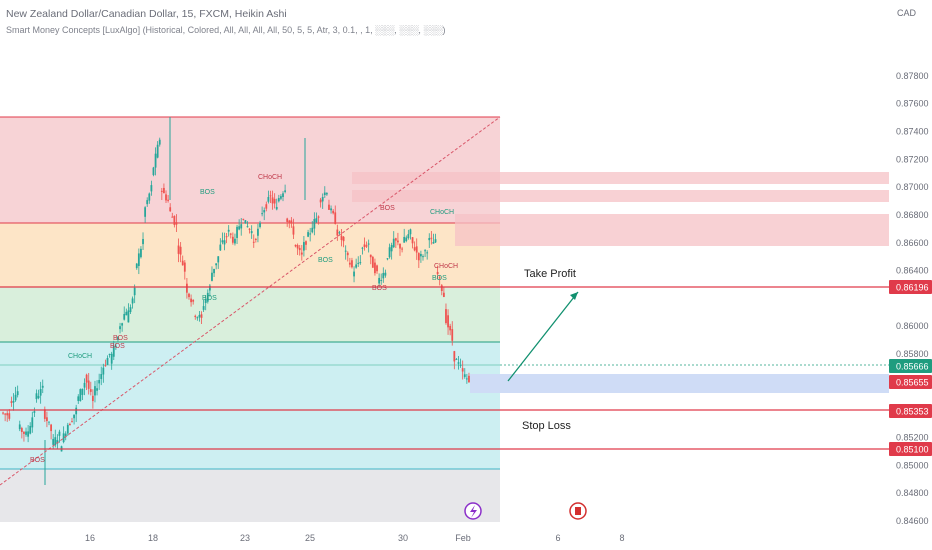 The width and height of the screenshot is (932, 550). I want to click on currency-label: CAD, so click(907, 13).